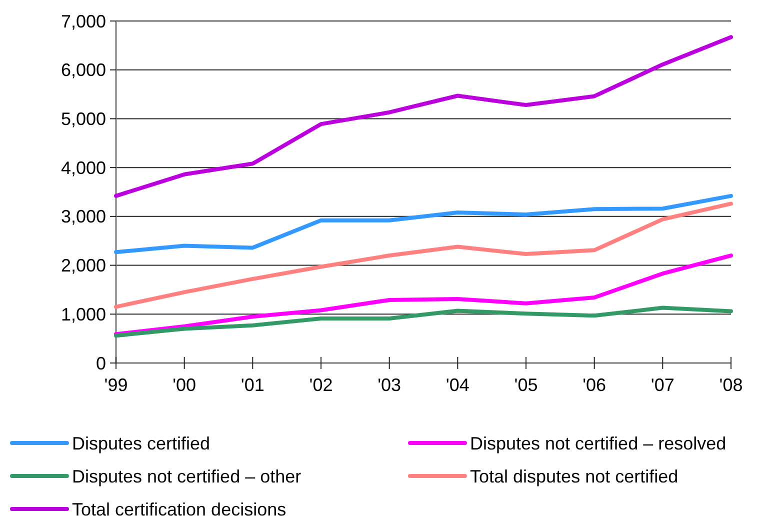  What do you see at coordinates (252, 385) in the screenshot?
I see `x-tick-label: '01` at bounding box center [252, 385].